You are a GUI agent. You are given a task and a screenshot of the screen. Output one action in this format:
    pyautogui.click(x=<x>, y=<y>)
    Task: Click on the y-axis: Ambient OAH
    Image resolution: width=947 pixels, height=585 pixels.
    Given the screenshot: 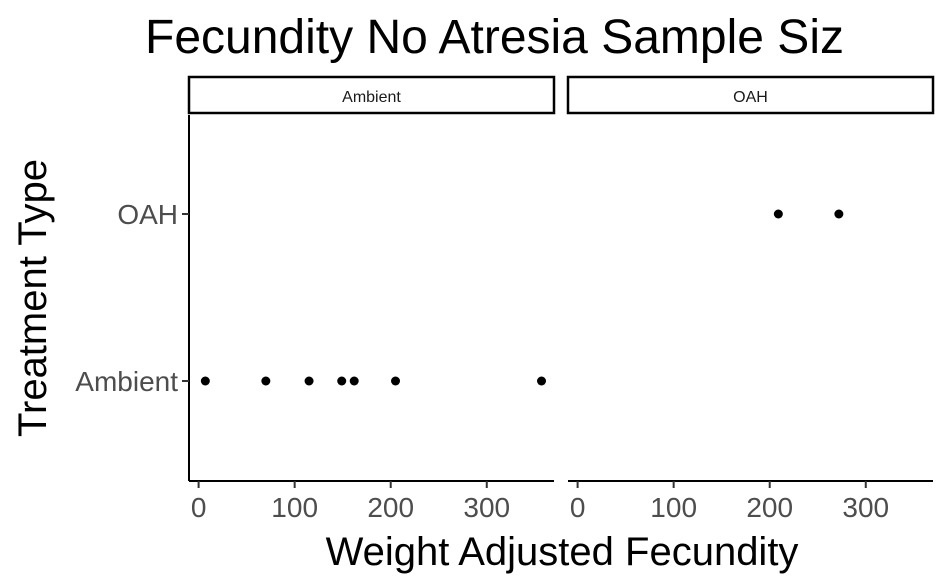 What is the action you would take?
    pyautogui.click(x=132, y=298)
    